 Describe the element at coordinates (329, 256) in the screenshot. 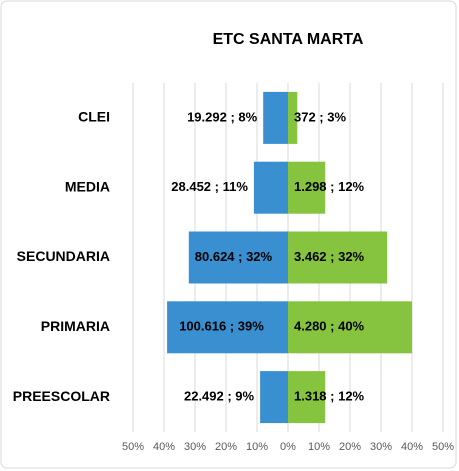

I see `data-label: 3.462 ; 32%` at that location.